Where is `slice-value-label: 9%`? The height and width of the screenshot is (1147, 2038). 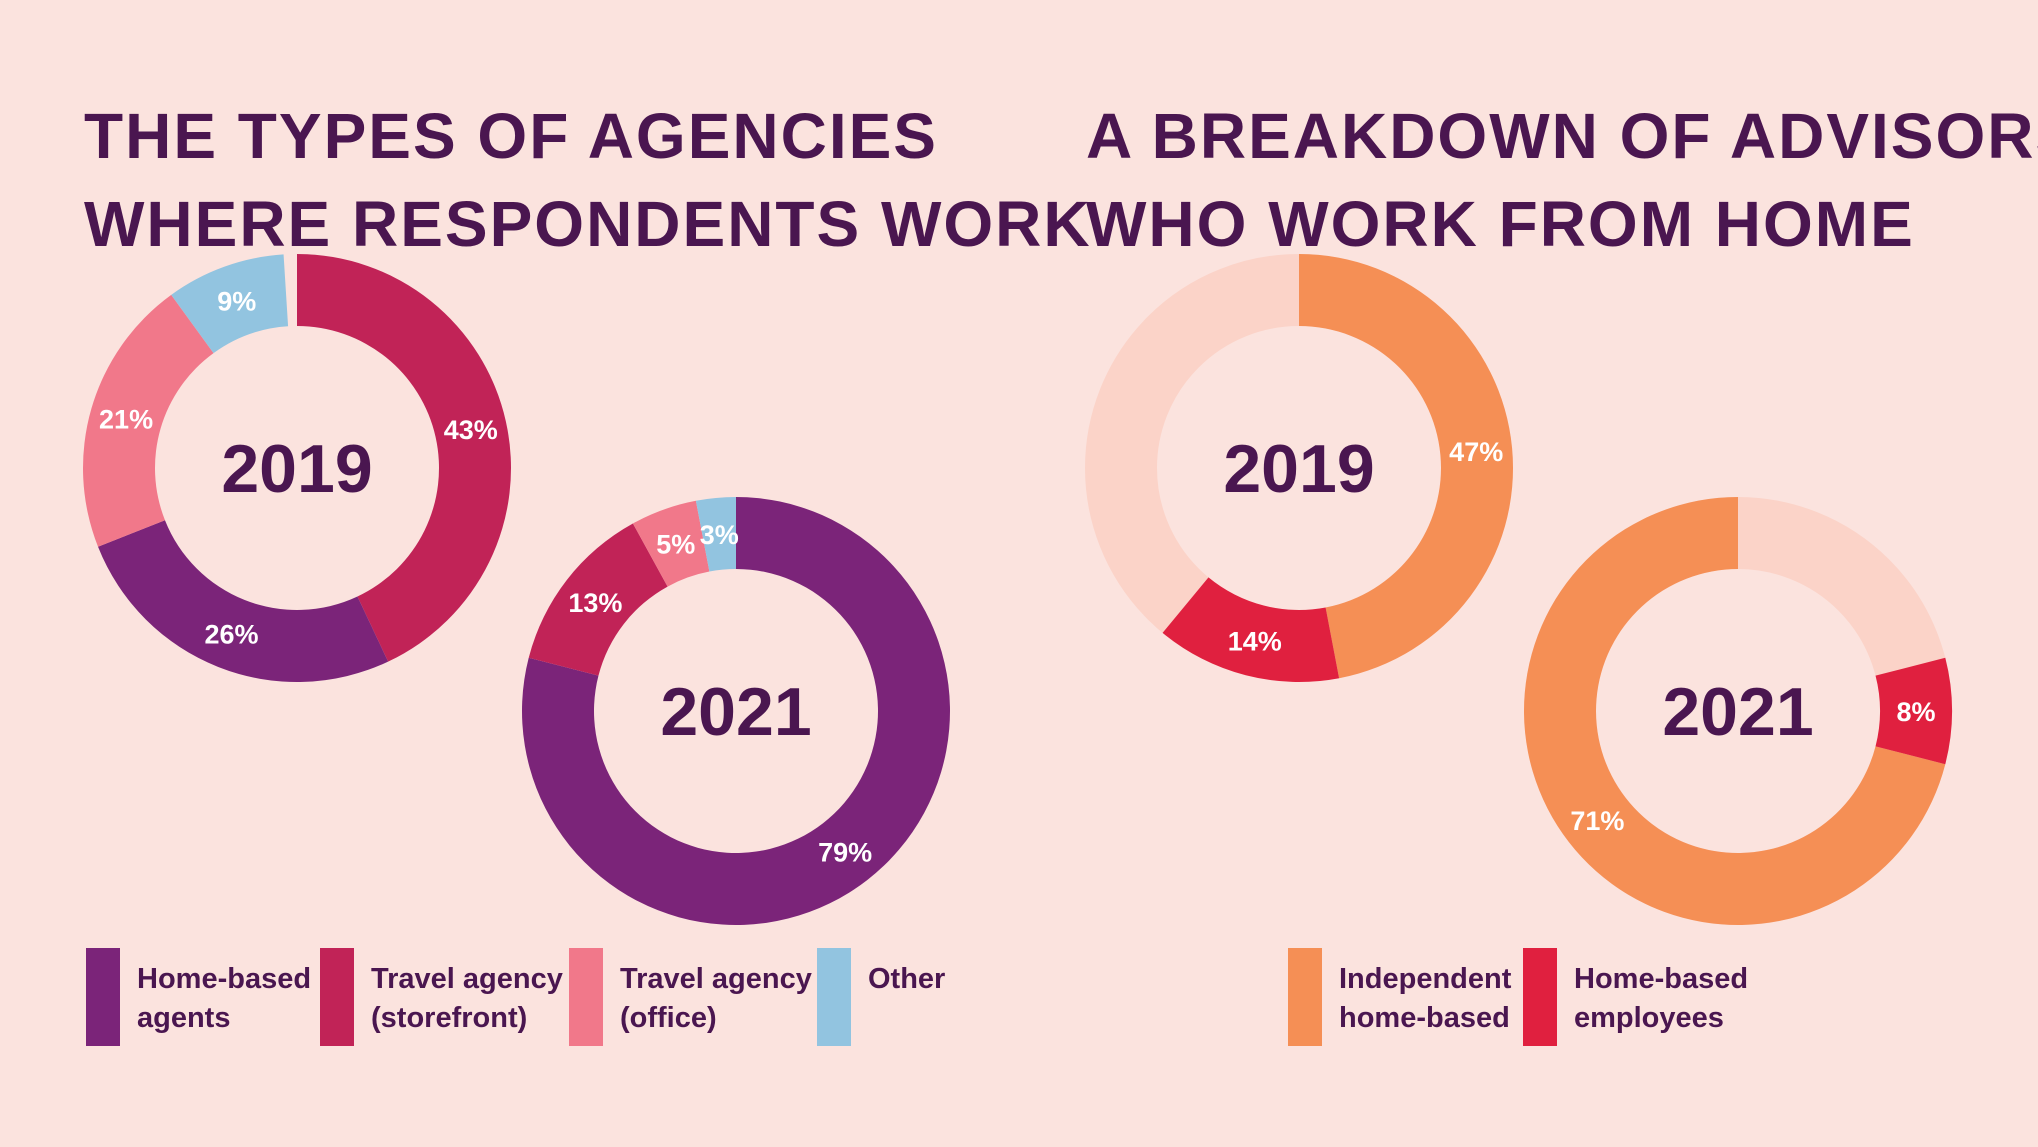
slice-value-label: 9% is located at coordinates (236, 302).